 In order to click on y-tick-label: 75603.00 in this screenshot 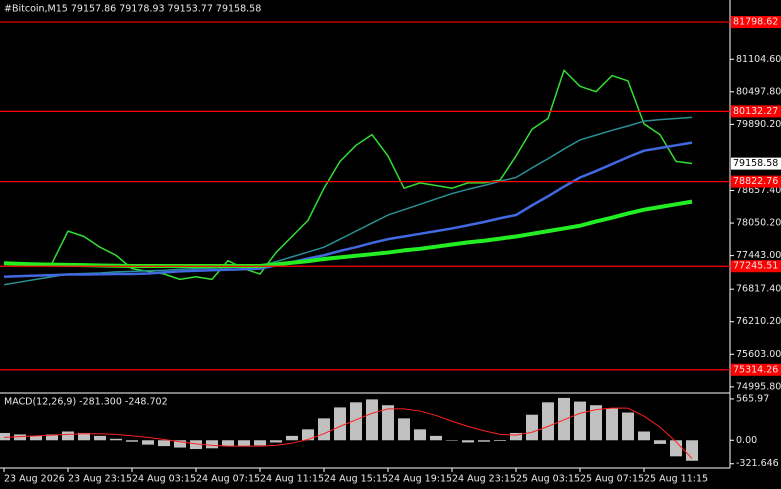, I will do `click(758, 354)`.